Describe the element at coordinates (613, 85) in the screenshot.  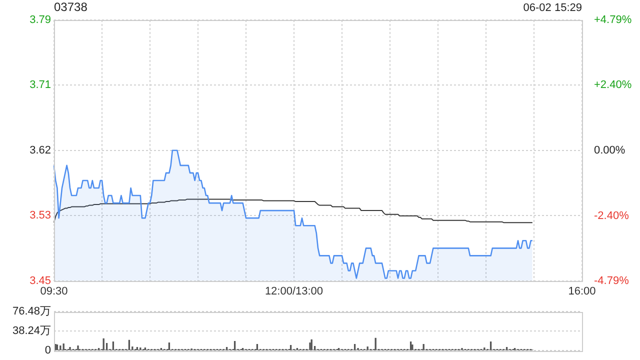
I see `y2-tick-label: +2.40%` at that location.